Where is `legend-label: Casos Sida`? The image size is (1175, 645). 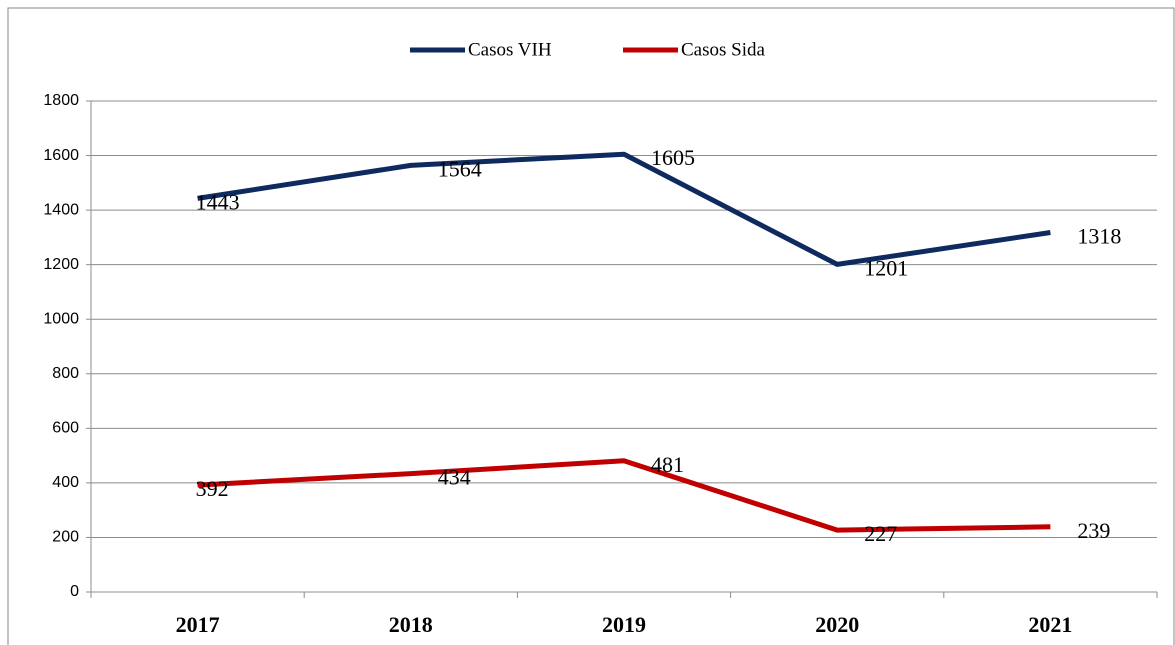
legend-label: Casos Sida is located at coordinates (723, 49).